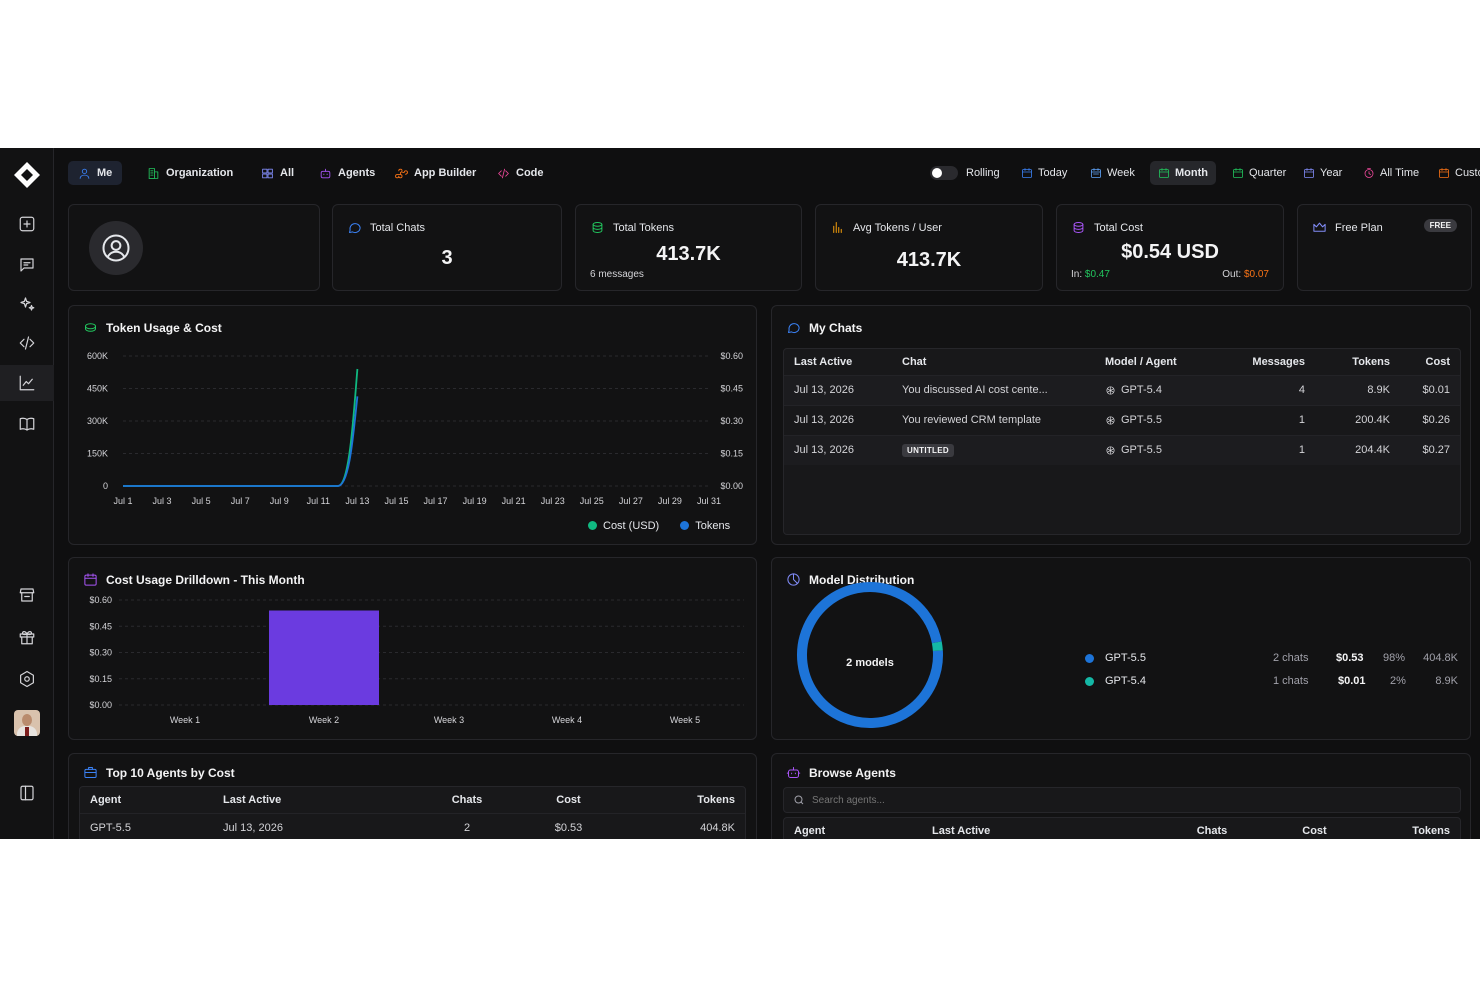 This screenshot has width=1480, height=987. I want to click on new-chat-icon, so click(27, 224).